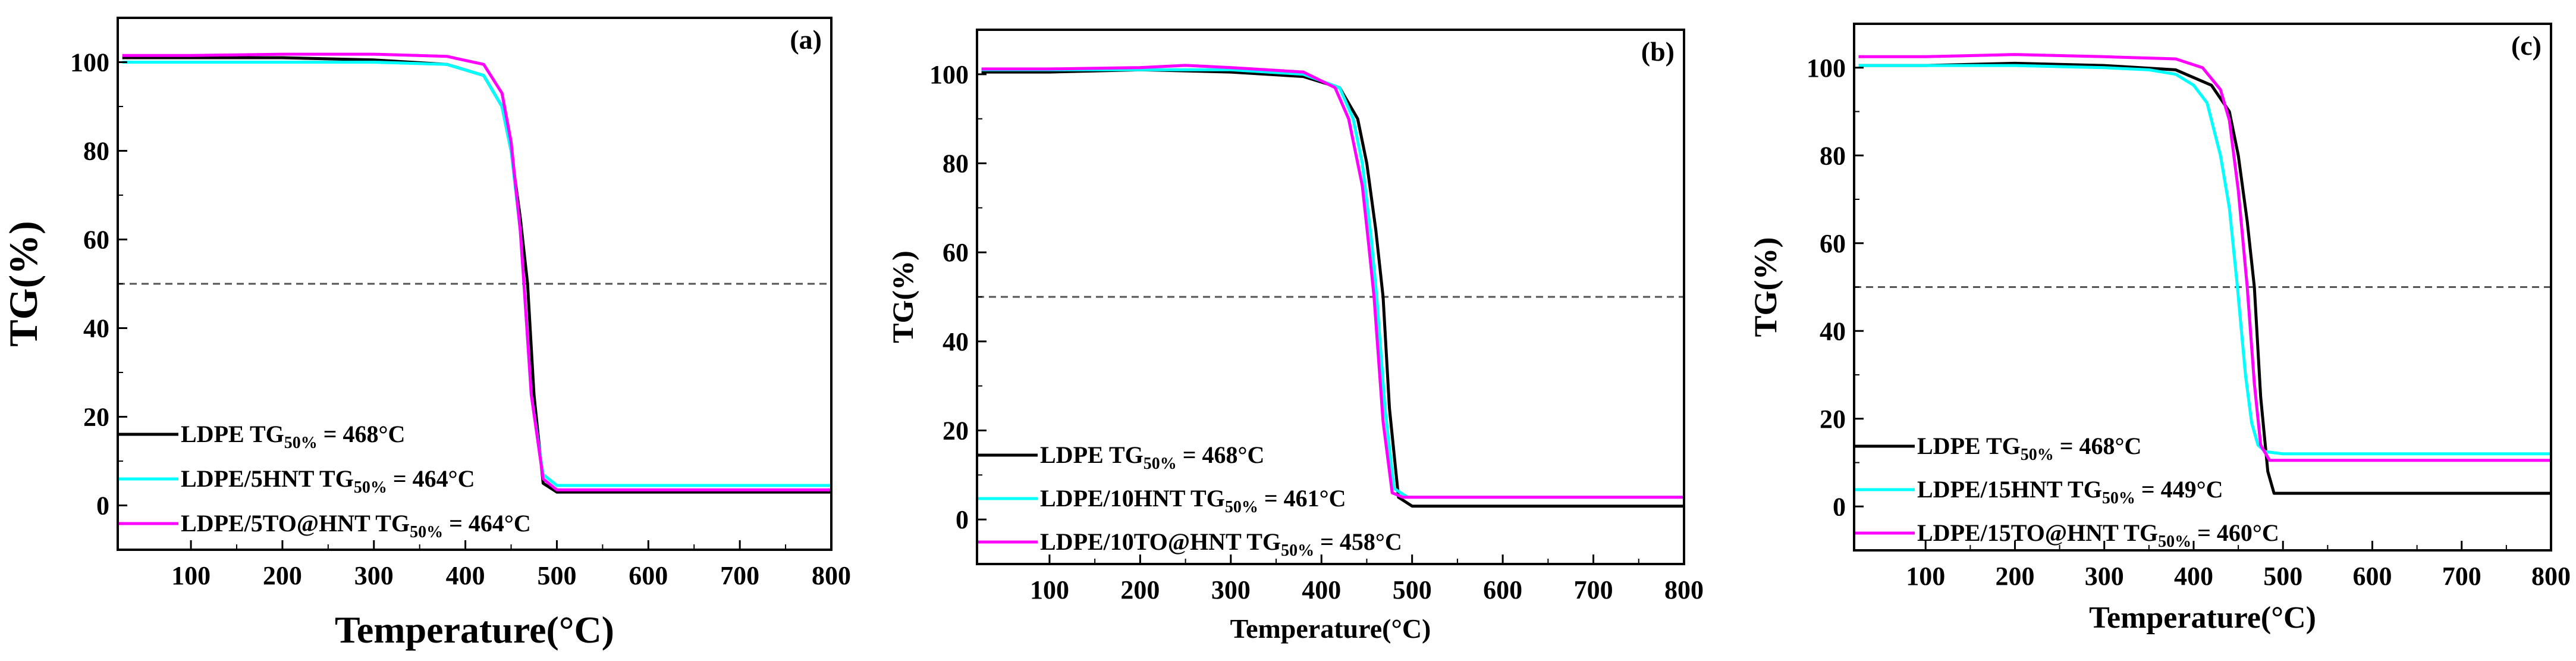  I want to click on panel-label: (b), so click(1658, 51).